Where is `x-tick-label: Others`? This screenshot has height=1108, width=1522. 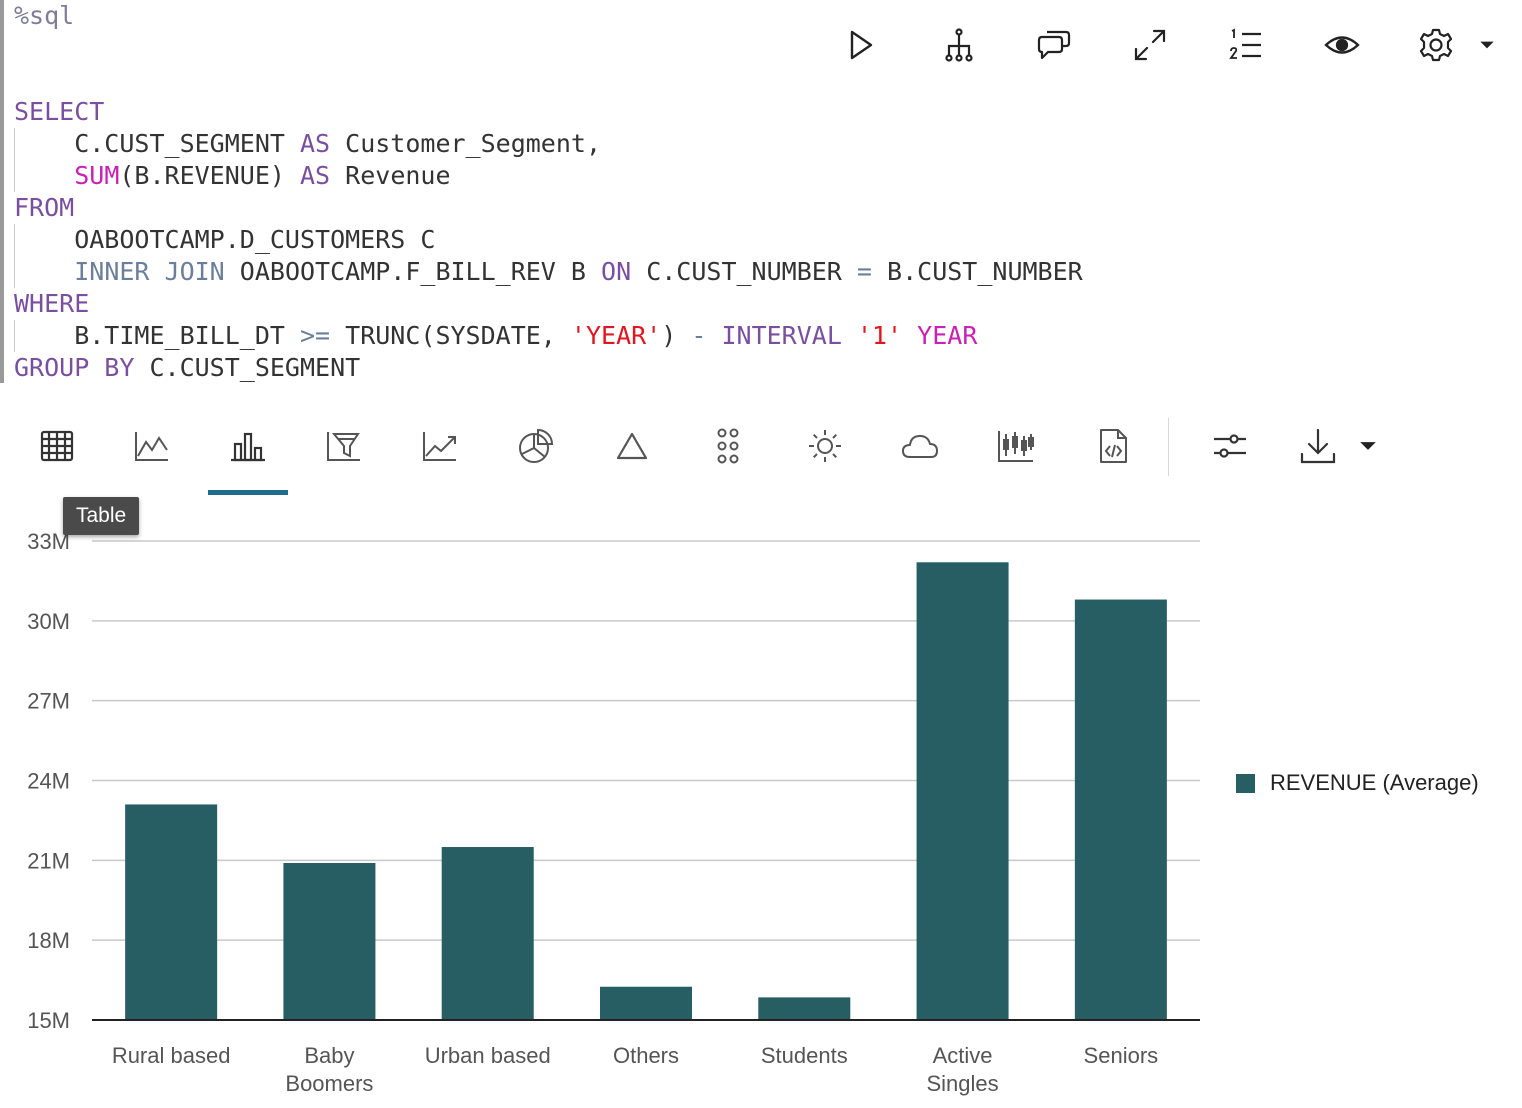 x-tick-label: Others is located at coordinates (646, 1055).